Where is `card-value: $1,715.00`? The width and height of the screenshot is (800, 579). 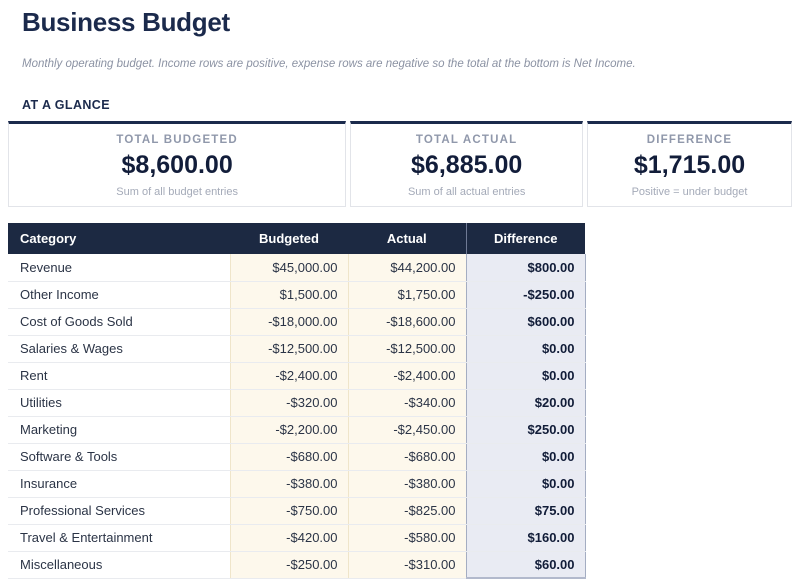
card-value: $1,715.00 is located at coordinates (689, 165).